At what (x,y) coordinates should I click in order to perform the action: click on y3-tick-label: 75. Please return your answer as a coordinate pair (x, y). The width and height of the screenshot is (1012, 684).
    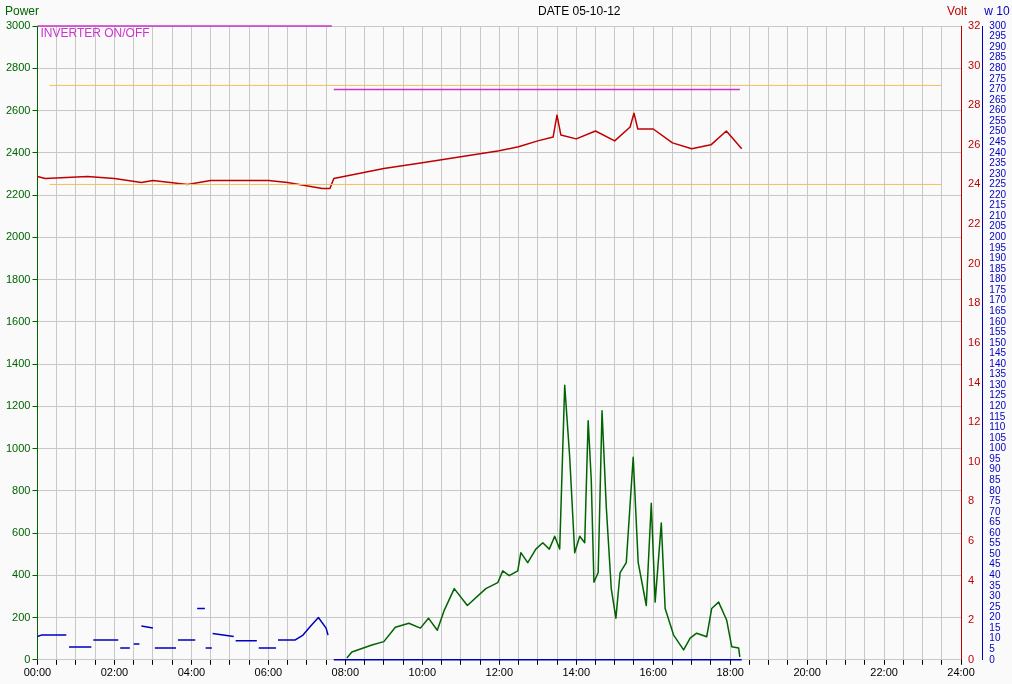
    Looking at the image, I should click on (995, 501).